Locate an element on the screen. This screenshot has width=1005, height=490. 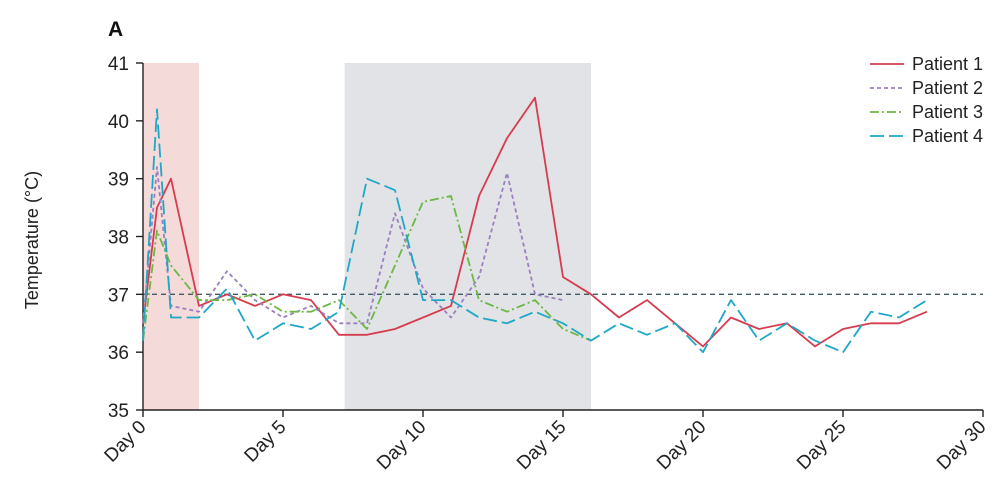
y-axis-label: Temperature (°C) is located at coordinates (32, 240).